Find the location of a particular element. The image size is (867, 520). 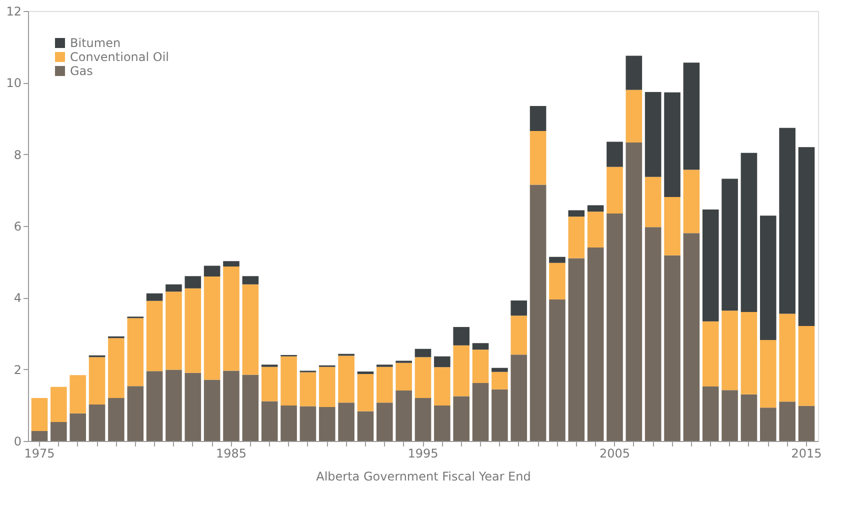

y-tick-label: 12 is located at coordinates (14, 11).